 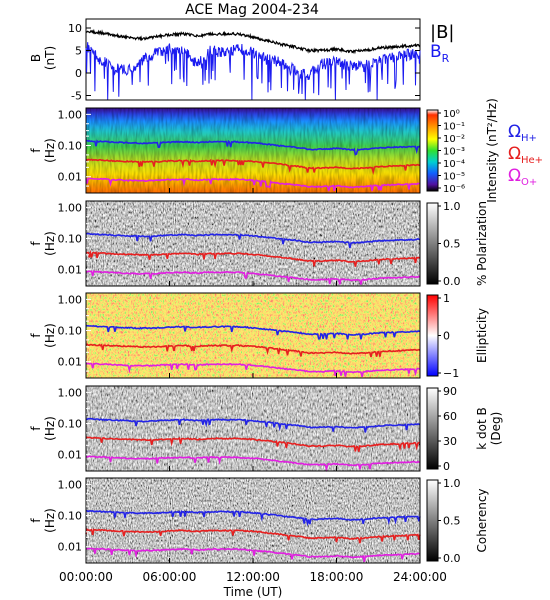 What do you see at coordinates (253, 536) in the screenshot?
I see `coherency-gyro-line-he-plus` at bounding box center [253, 536].